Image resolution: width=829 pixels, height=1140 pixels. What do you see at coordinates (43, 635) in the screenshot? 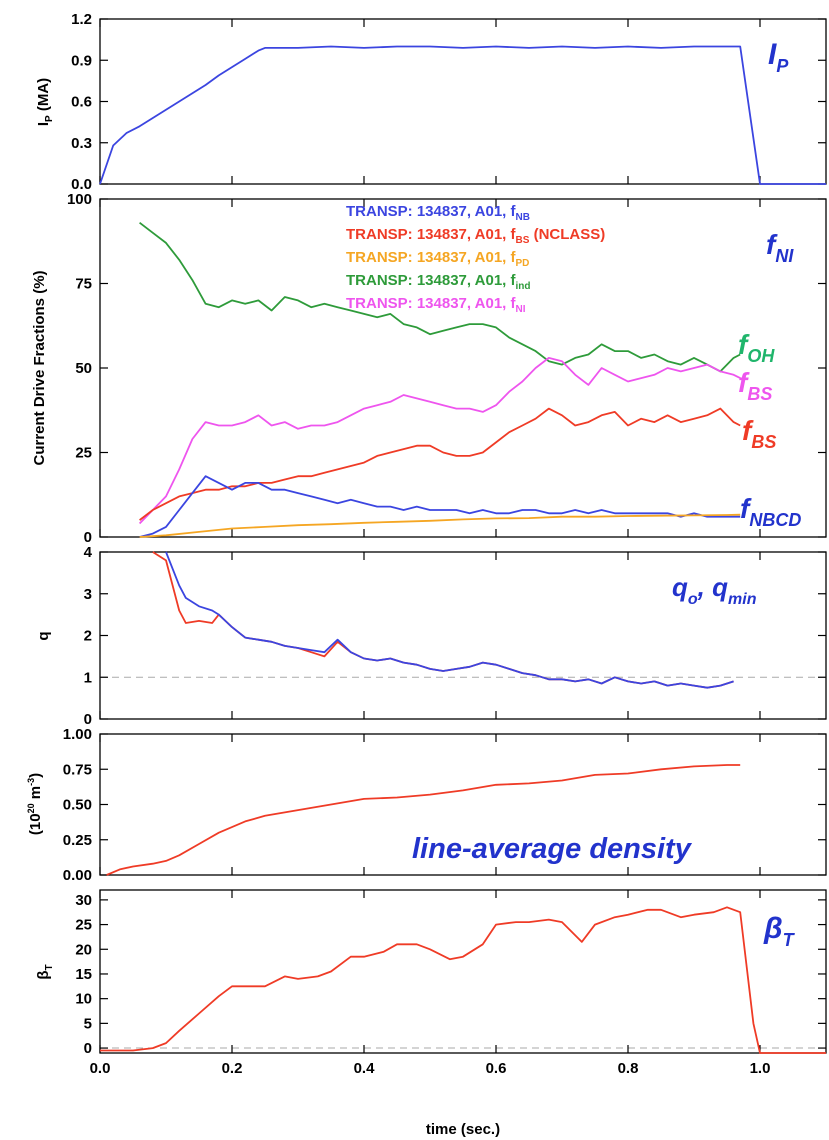
I see `q-y-axis-label: q` at bounding box center [43, 635].